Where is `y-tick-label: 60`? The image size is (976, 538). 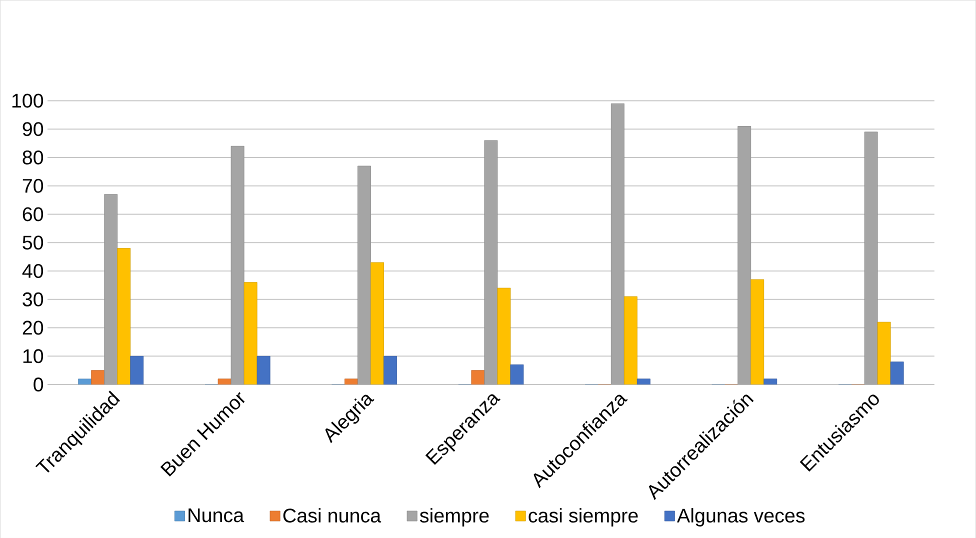 y-tick-label: 60 is located at coordinates (33, 214).